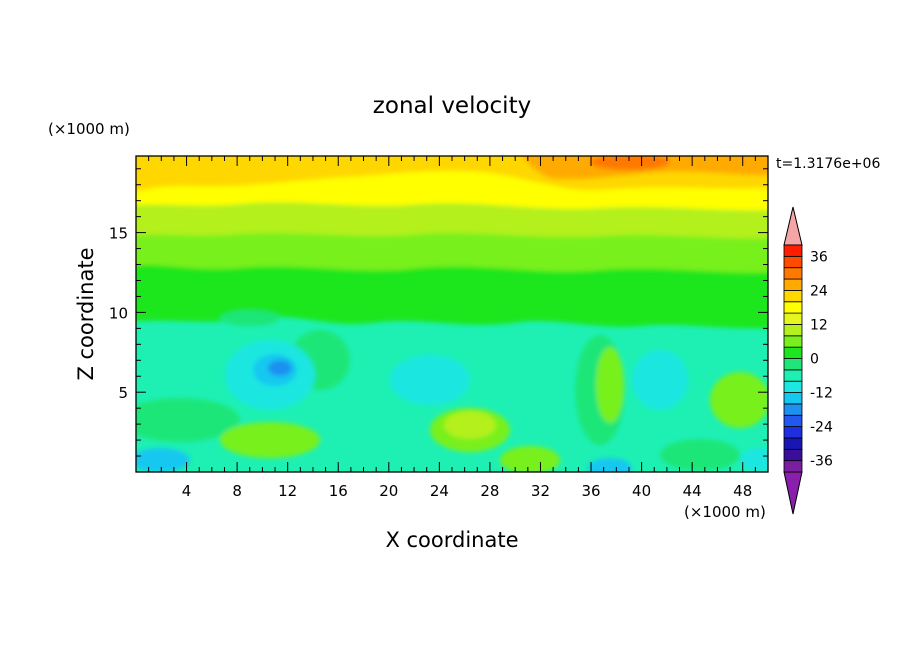  Describe the element at coordinates (287, 491) in the screenshot. I see `x-tick-label: 12` at that location.